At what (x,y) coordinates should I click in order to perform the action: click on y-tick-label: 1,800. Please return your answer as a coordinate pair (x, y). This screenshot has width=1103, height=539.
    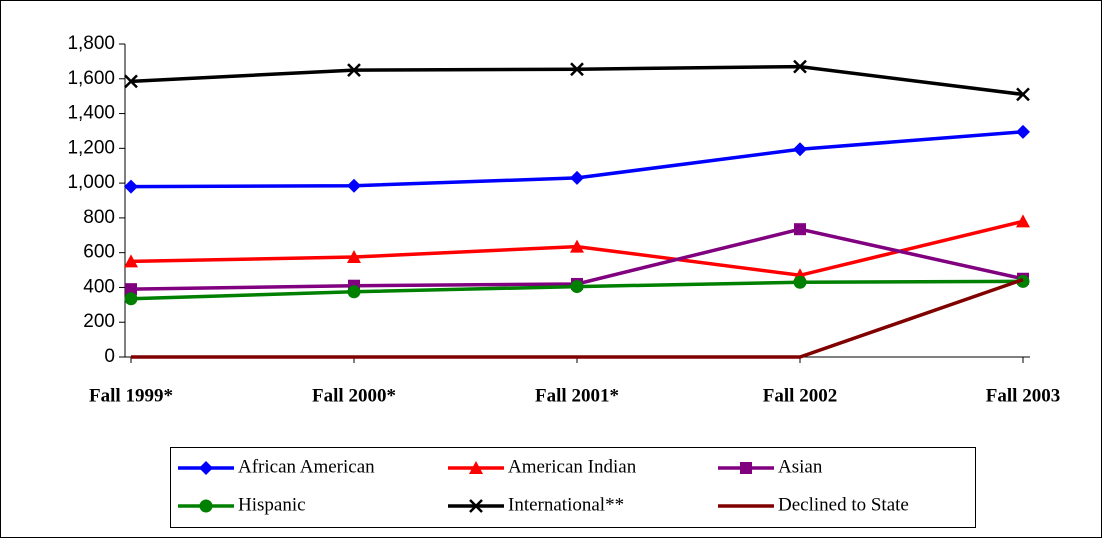
    Looking at the image, I should click on (91, 43).